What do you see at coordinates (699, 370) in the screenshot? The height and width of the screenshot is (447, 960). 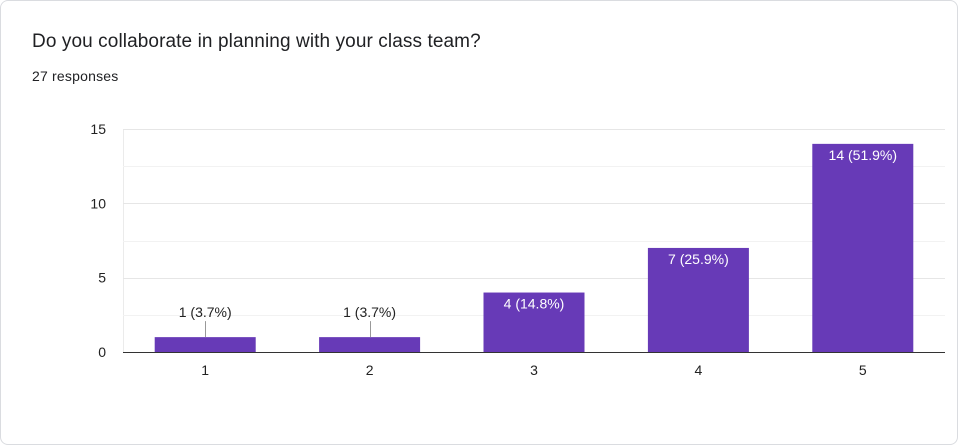 I see `x-tick-label: 4` at bounding box center [699, 370].